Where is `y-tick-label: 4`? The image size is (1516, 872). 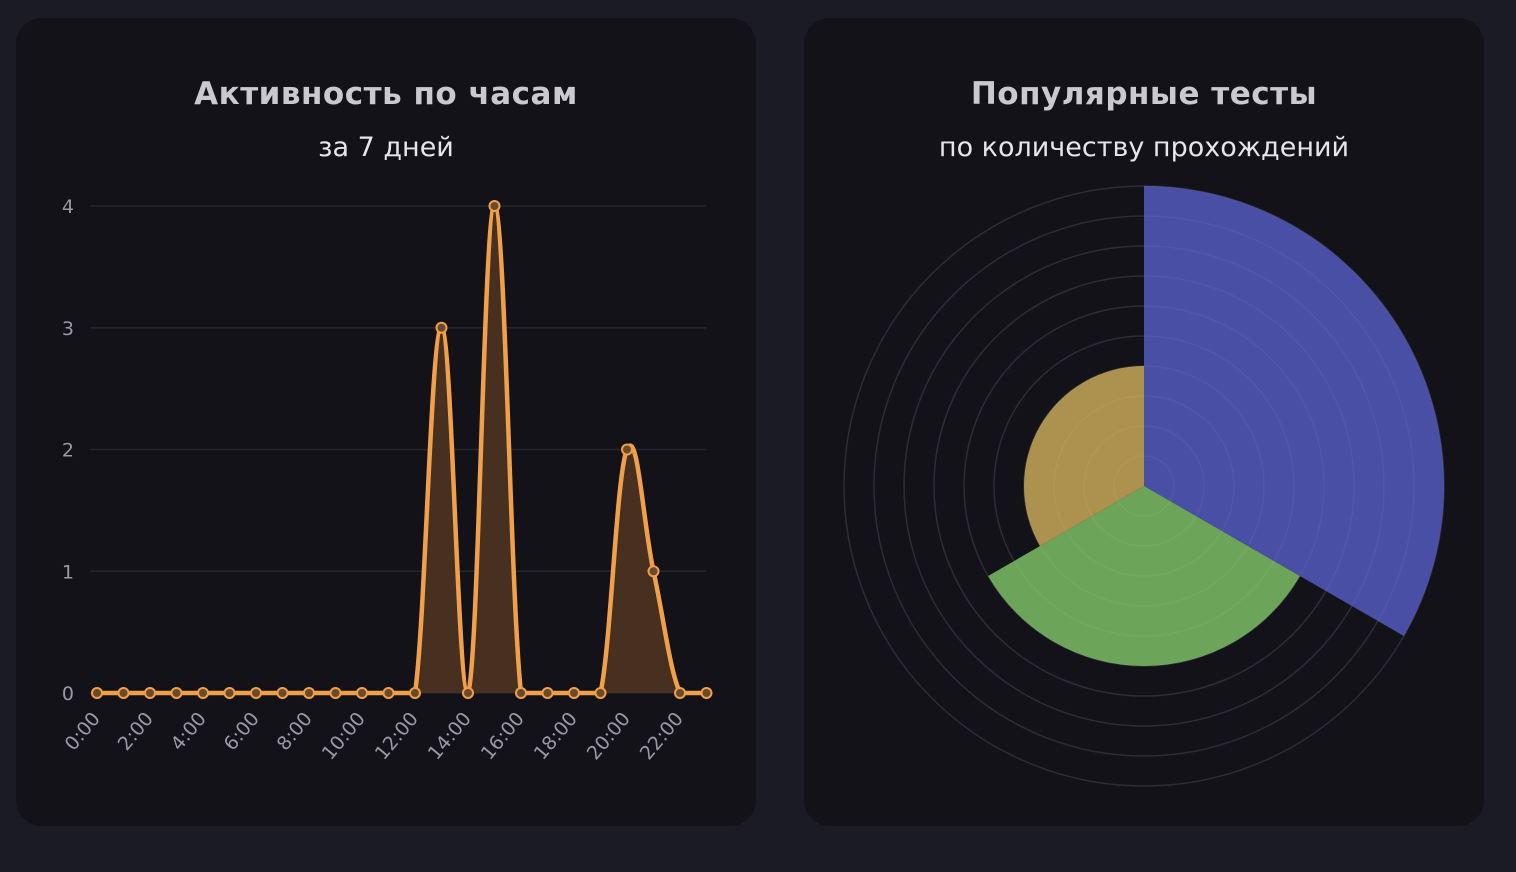
y-tick-label: 4 is located at coordinates (68, 207).